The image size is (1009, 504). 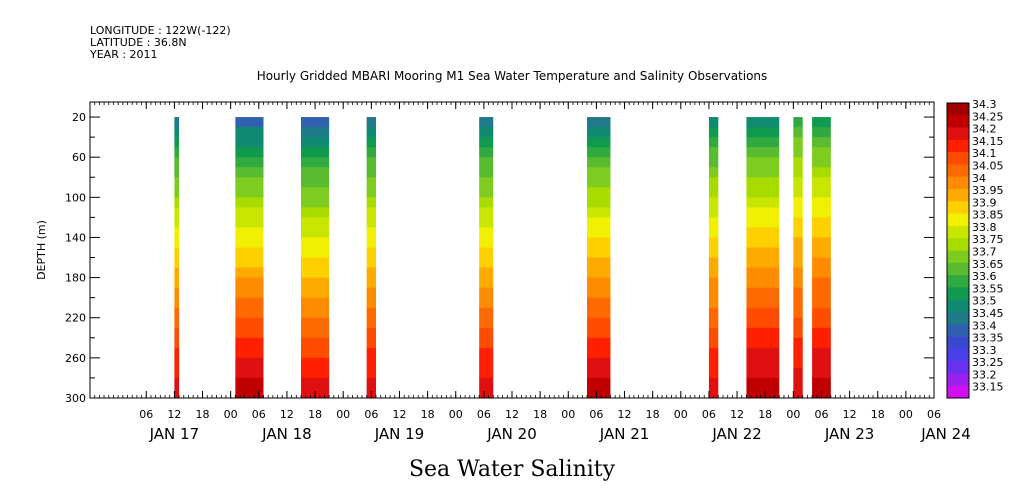 I want to click on date-label: JAN 17, so click(x=174, y=434).